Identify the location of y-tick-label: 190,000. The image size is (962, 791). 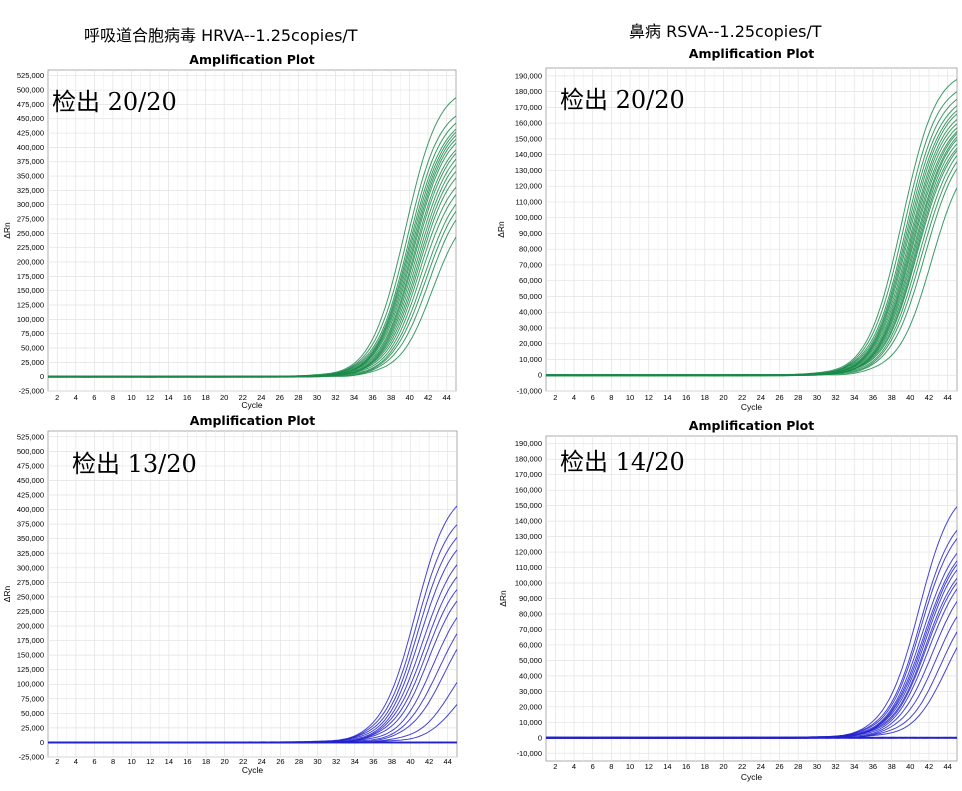
(528, 75).